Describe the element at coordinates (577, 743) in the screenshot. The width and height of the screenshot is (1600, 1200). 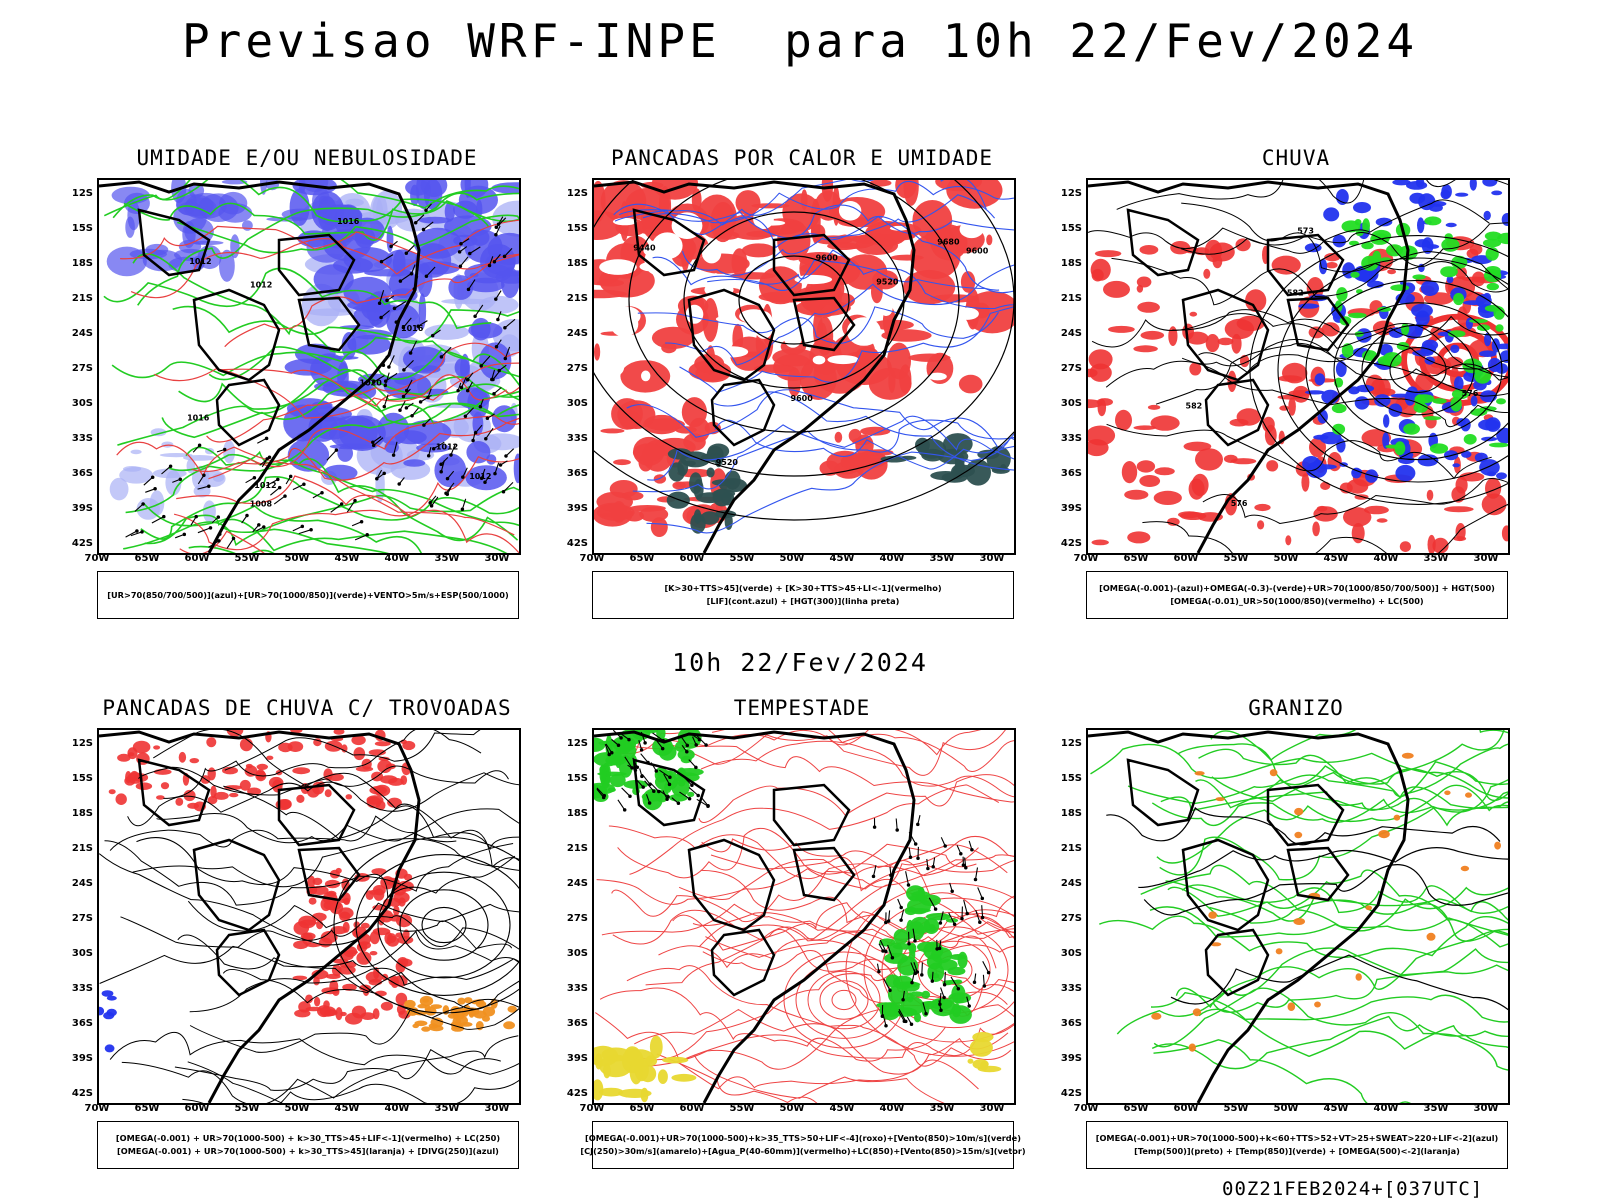
I see `latitude-label: 12S` at that location.